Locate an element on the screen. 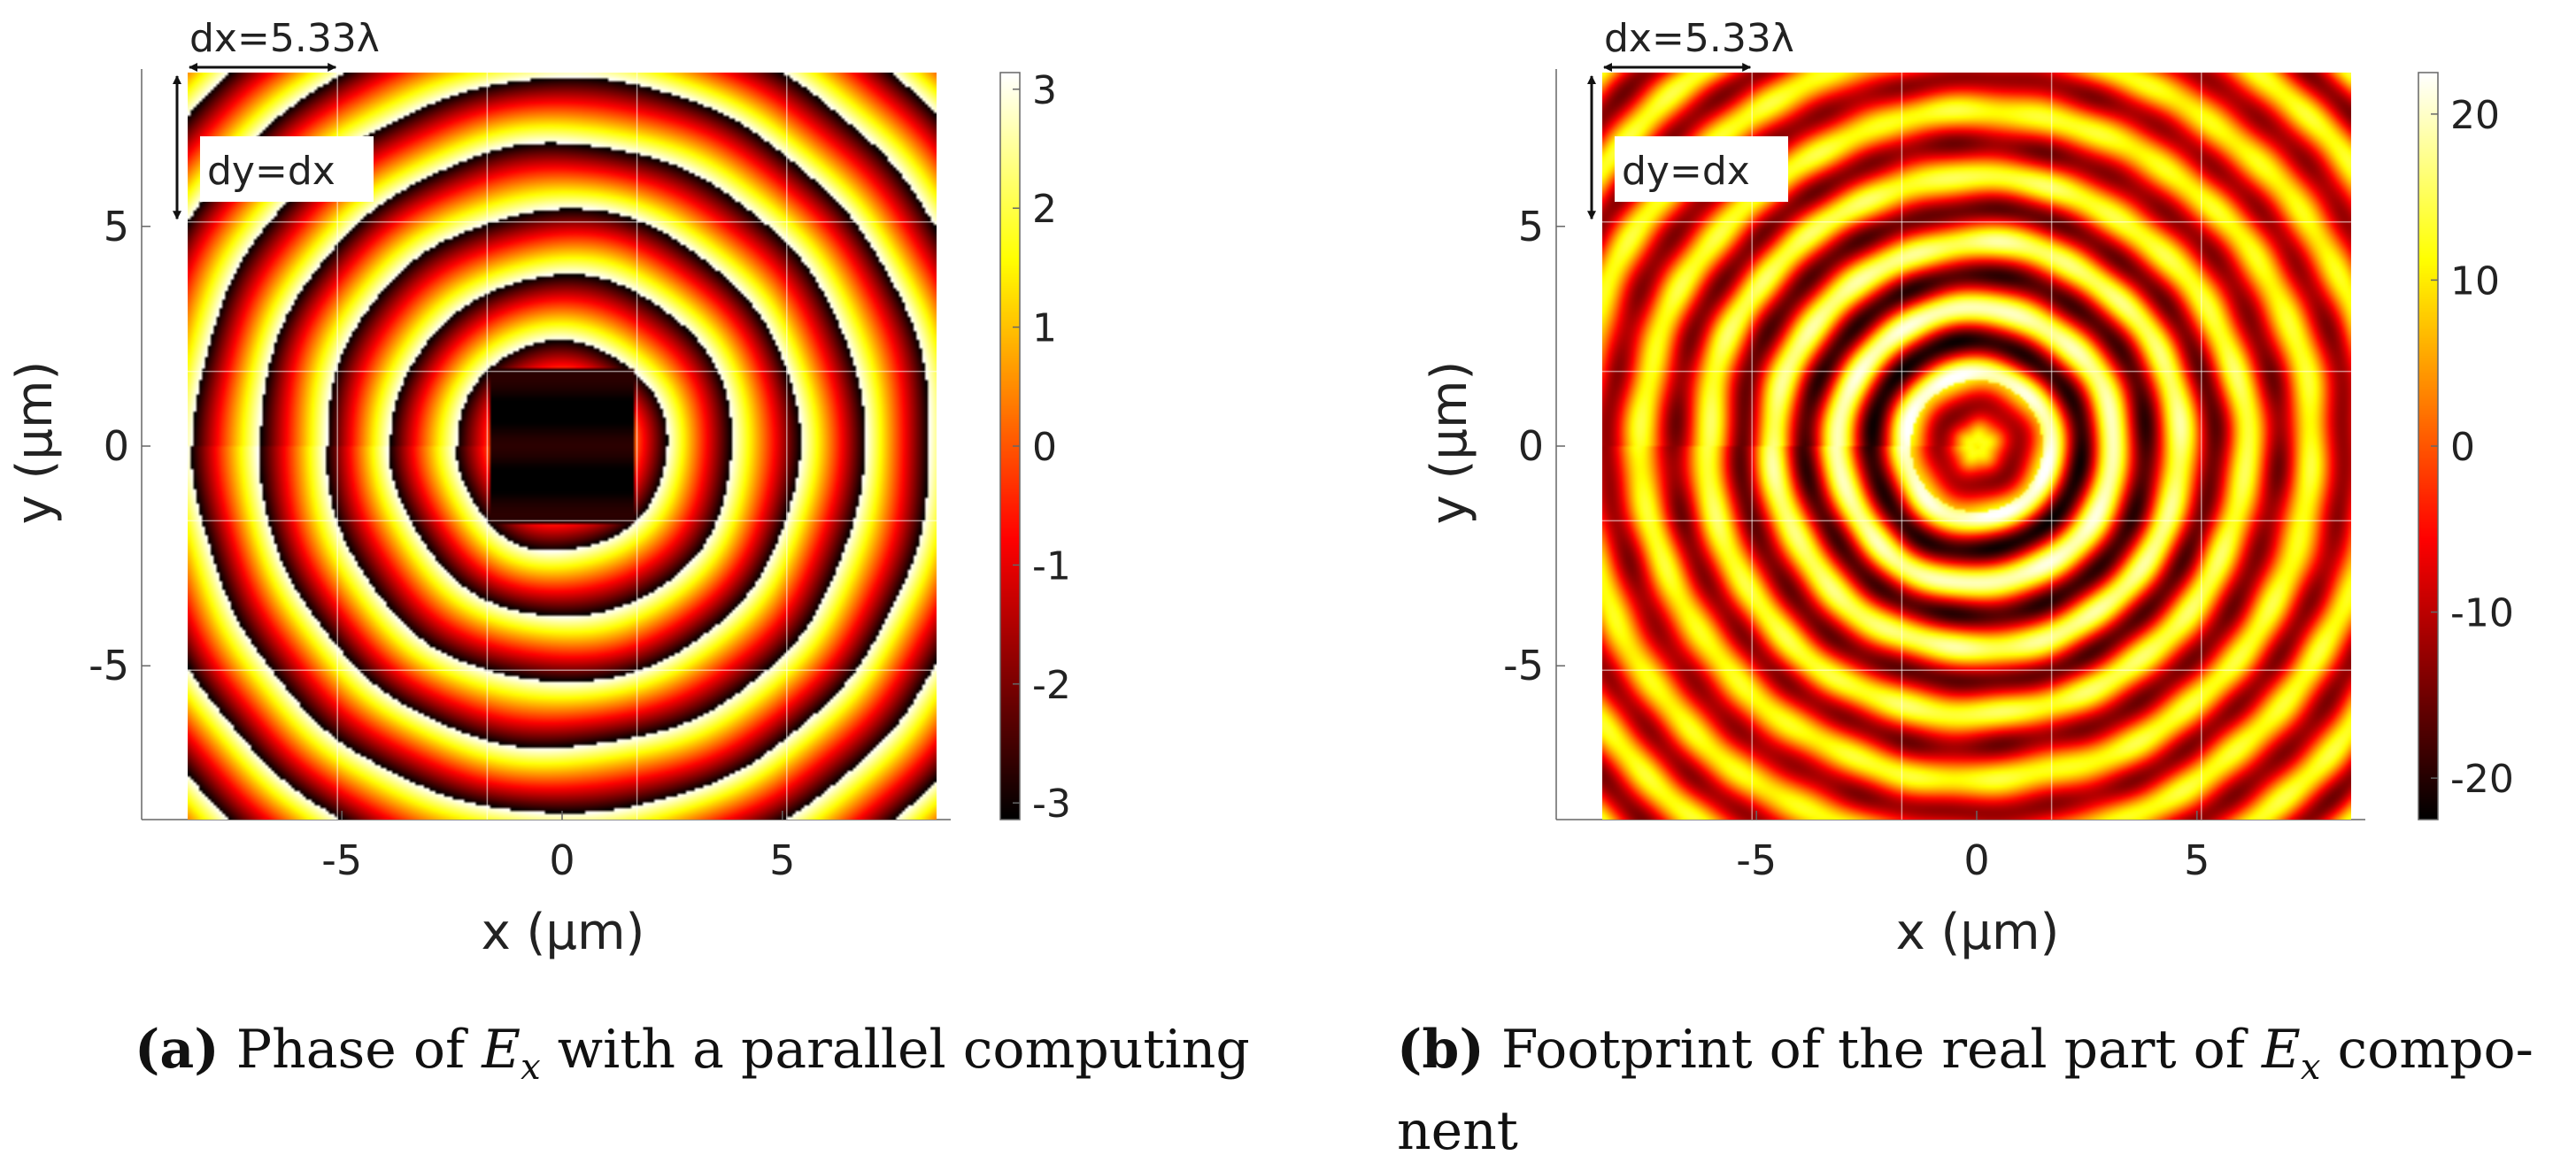  colorbar-tick-label: -2 is located at coordinates (1051, 685).